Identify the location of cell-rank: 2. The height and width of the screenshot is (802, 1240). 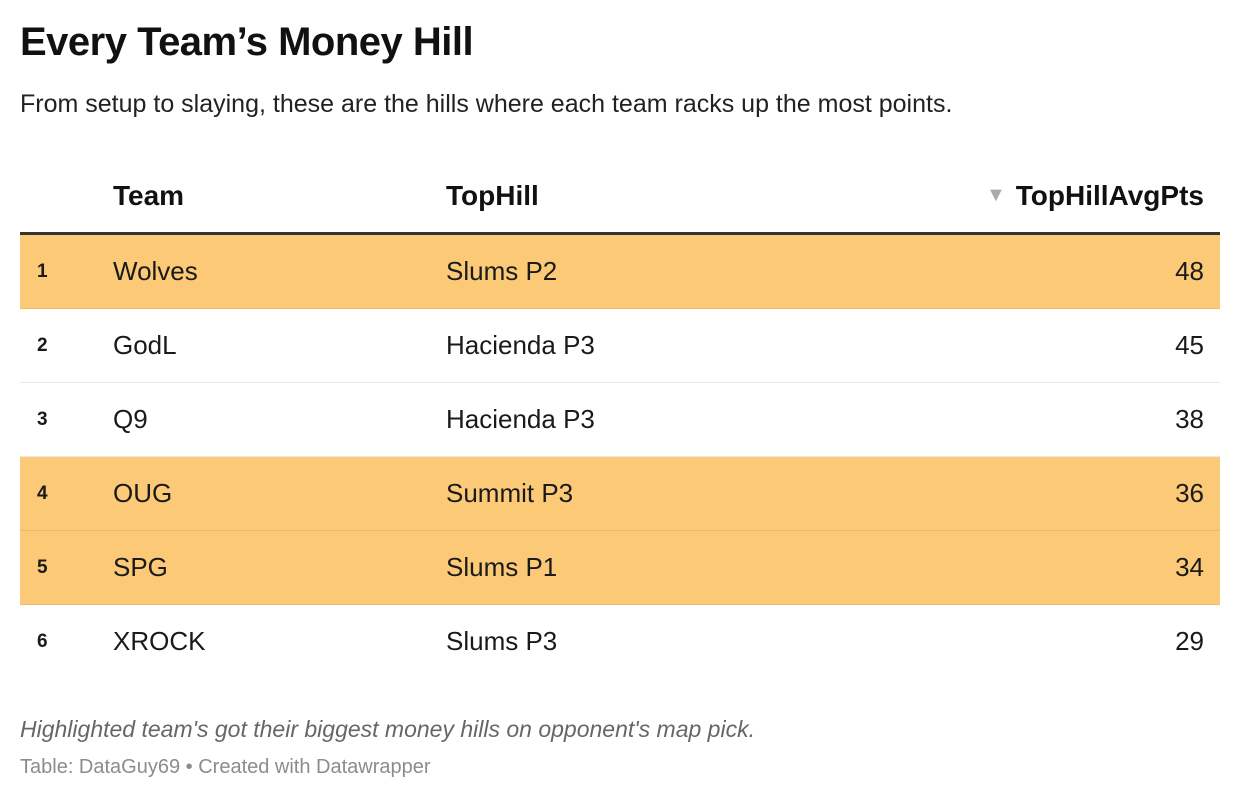
(66, 345).